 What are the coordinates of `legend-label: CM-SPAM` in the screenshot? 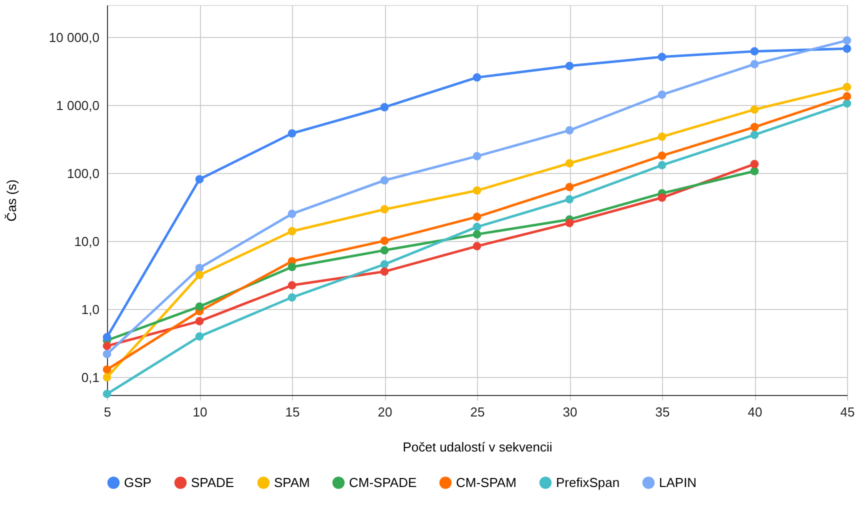 It's located at (486, 482).